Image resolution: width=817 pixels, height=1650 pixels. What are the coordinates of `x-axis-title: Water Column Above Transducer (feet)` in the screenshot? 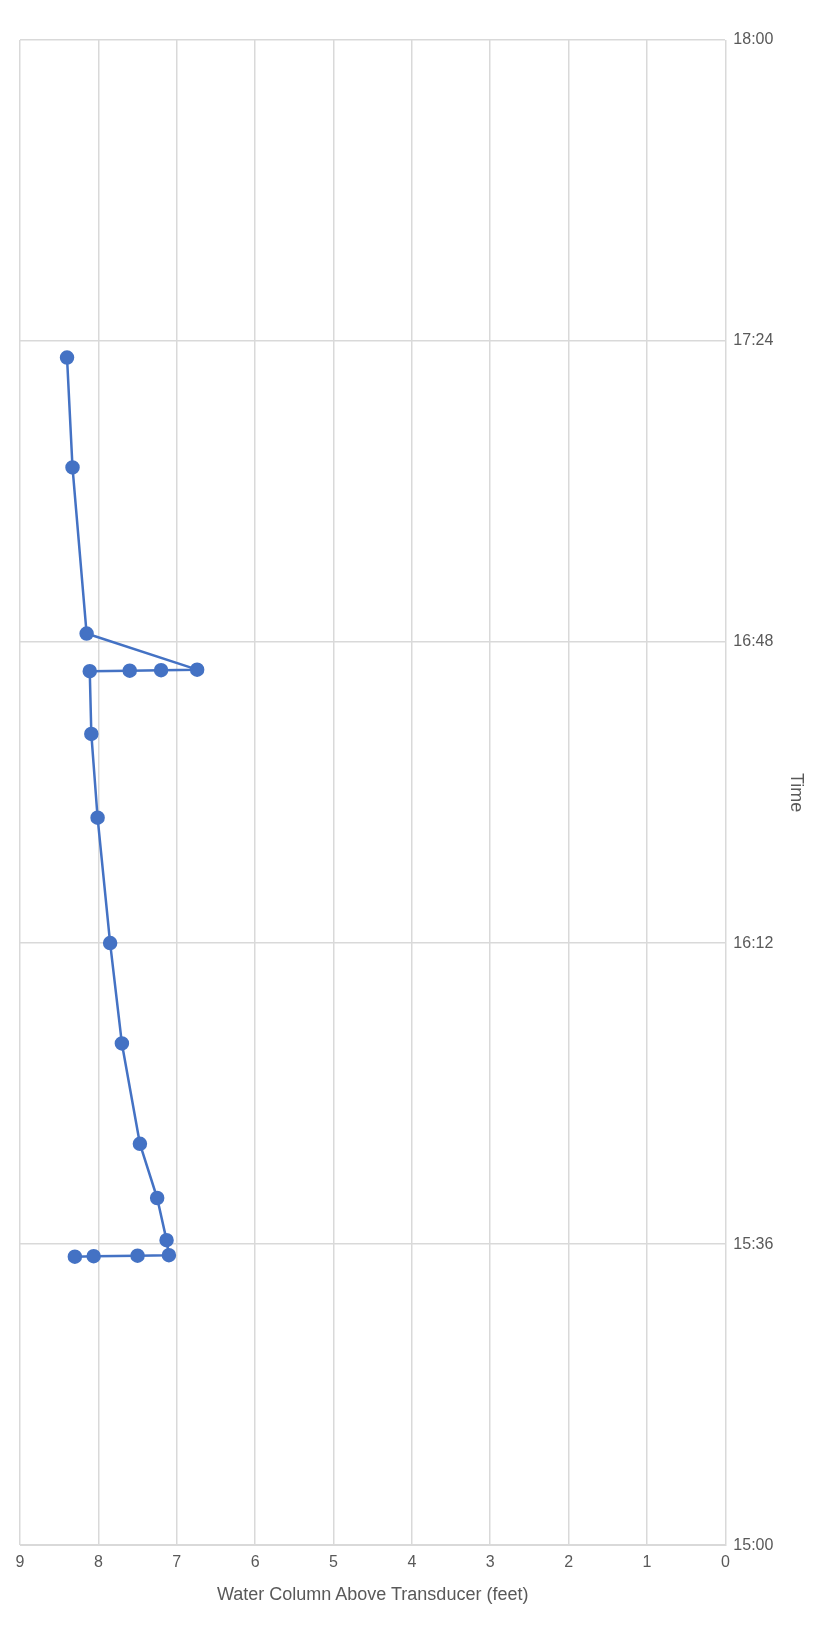 It's located at (372, 1594).